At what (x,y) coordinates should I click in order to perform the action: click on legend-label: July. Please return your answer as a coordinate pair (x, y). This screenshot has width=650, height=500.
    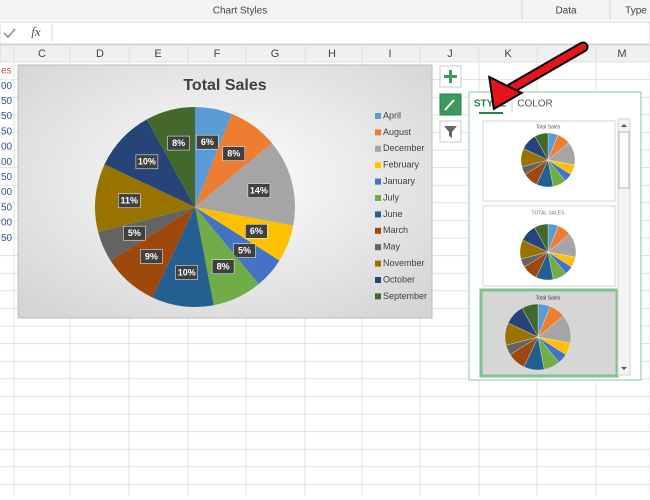
    Looking at the image, I should click on (391, 197).